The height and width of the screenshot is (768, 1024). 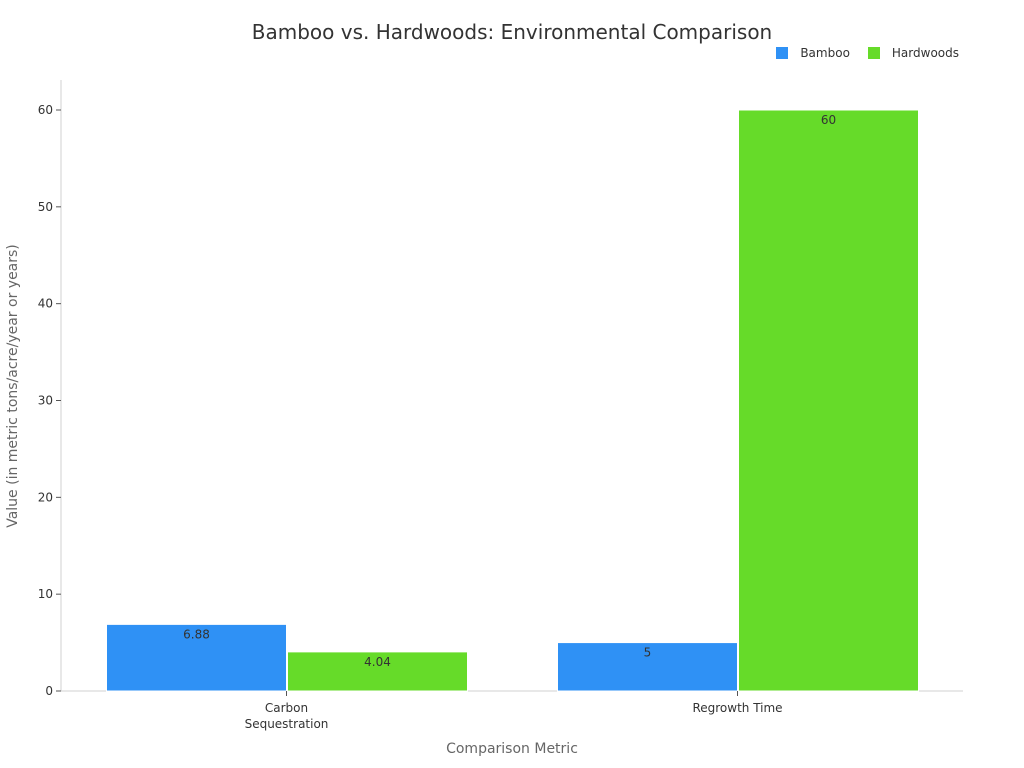 I want to click on bar-value-label: 60, so click(x=828, y=120).